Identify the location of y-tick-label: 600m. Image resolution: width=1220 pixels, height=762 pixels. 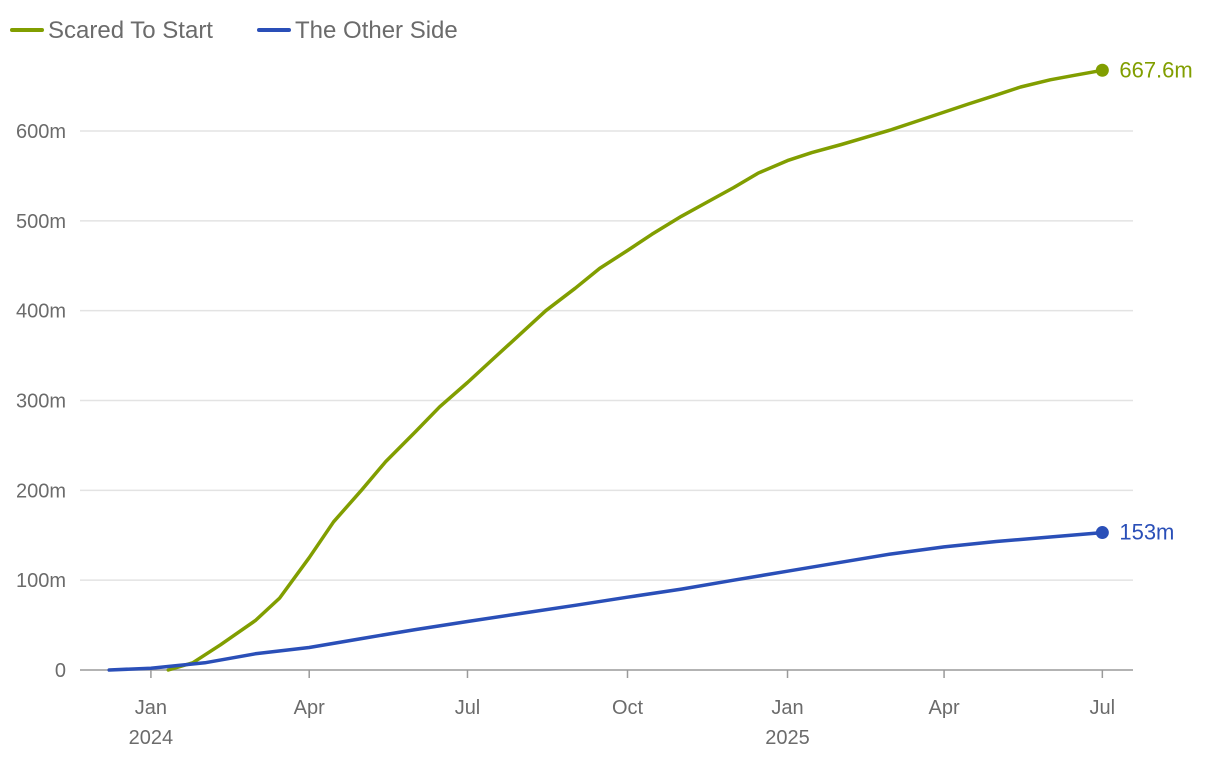
(41, 132).